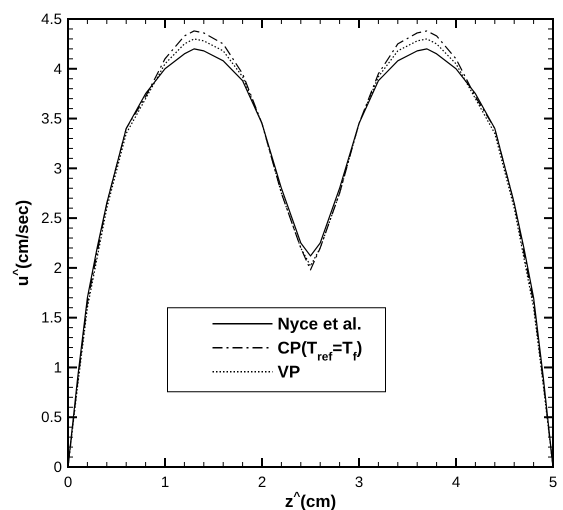  I want to click on x-tick-label: 1, so click(165, 482).